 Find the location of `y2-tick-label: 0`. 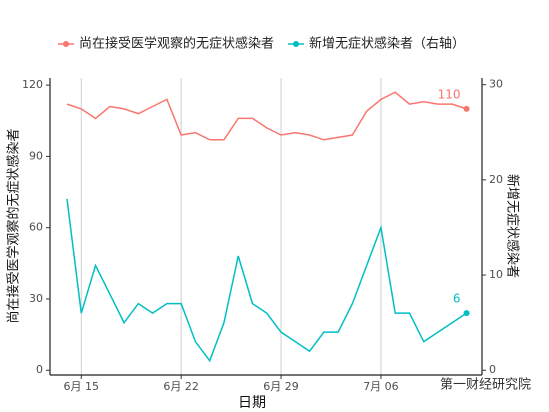

y2-tick-label: 0 is located at coordinates (492, 369).